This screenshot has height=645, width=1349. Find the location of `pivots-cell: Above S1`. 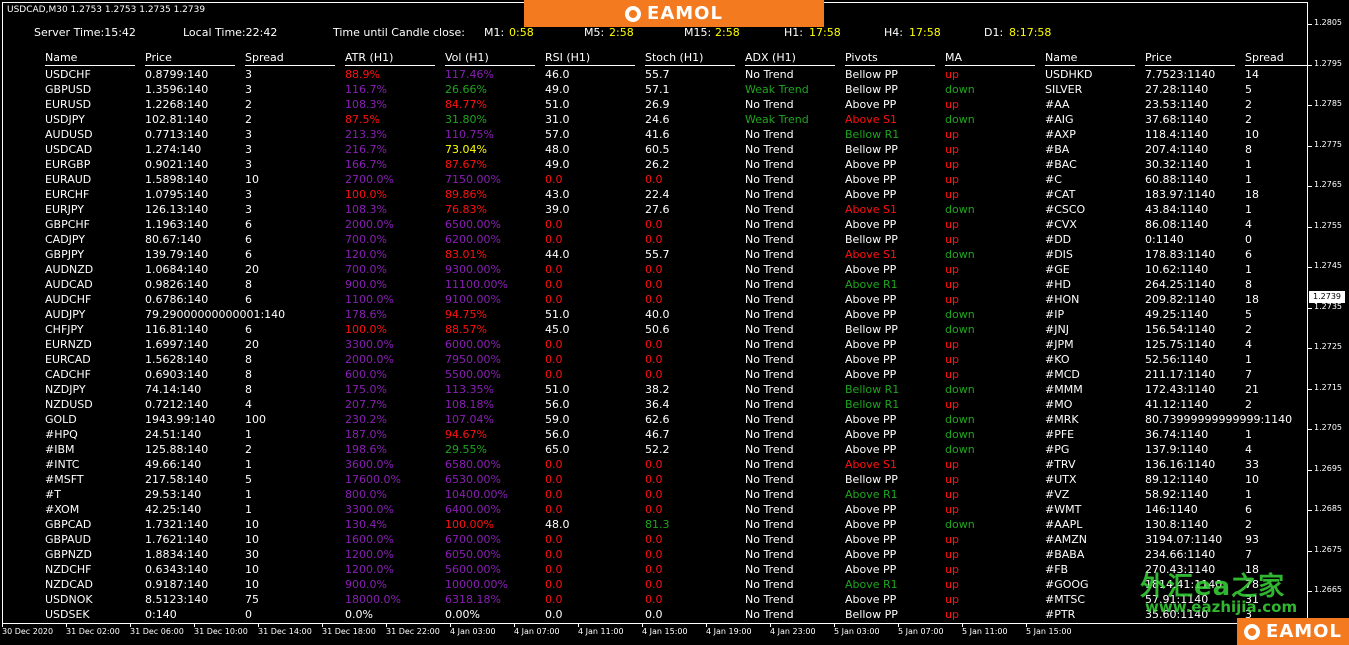

pivots-cell: Above S1 is located at coordinates (871, 254).